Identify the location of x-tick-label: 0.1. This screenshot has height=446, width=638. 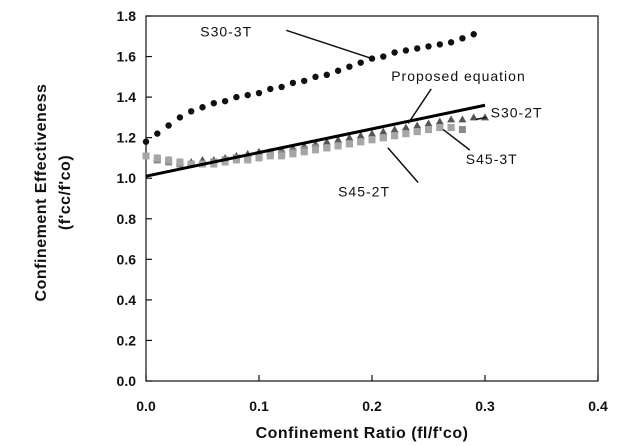
(259, 406).